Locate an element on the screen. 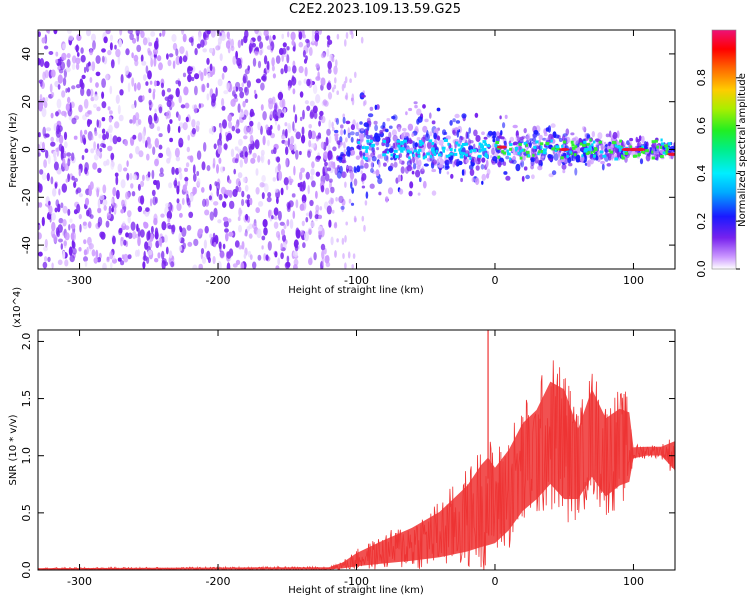 This screenshot has width=750, height=600. bottom-y-tick-label: 0.0 is located at coordinates (26, 570).